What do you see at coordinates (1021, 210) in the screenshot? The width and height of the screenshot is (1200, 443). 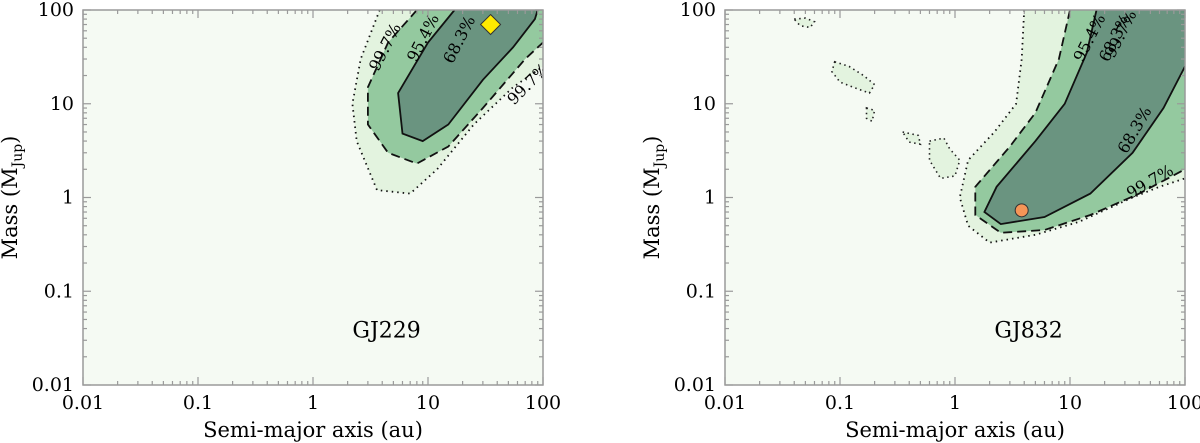 I see `planet-marker-circle` at bounding box center [1021, 210].